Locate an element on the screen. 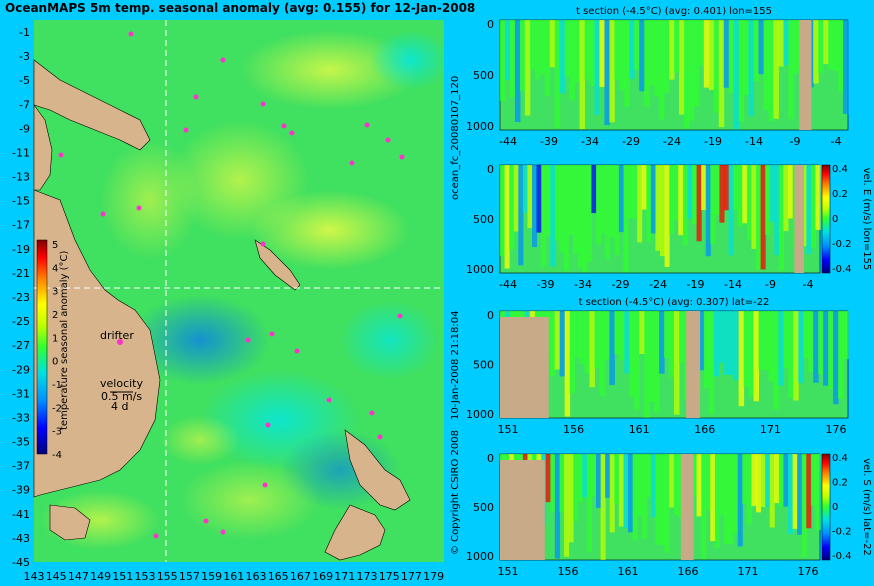 The width and height of the screenshot is (874, 586). map-lat-tick-label: -25 is located at coordinates (21, 321).